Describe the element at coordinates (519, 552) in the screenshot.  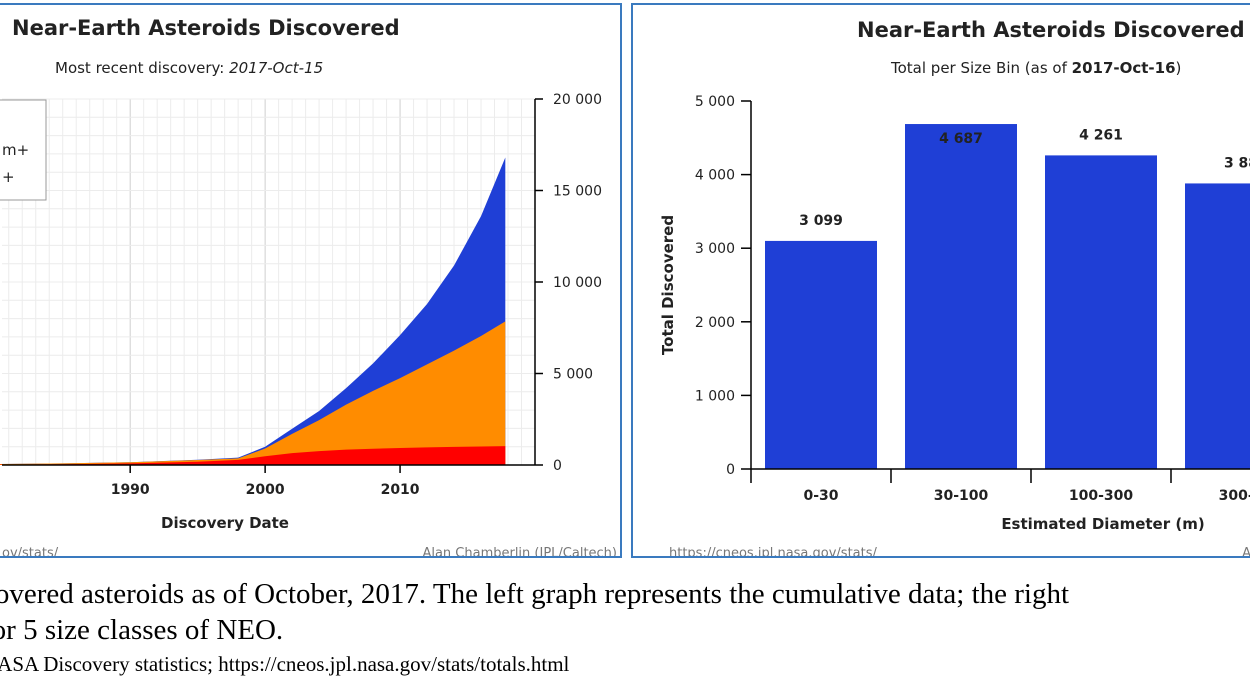
I see `left-footer-right: Alan Chamberlin (JPL/Caltech)` at that location.